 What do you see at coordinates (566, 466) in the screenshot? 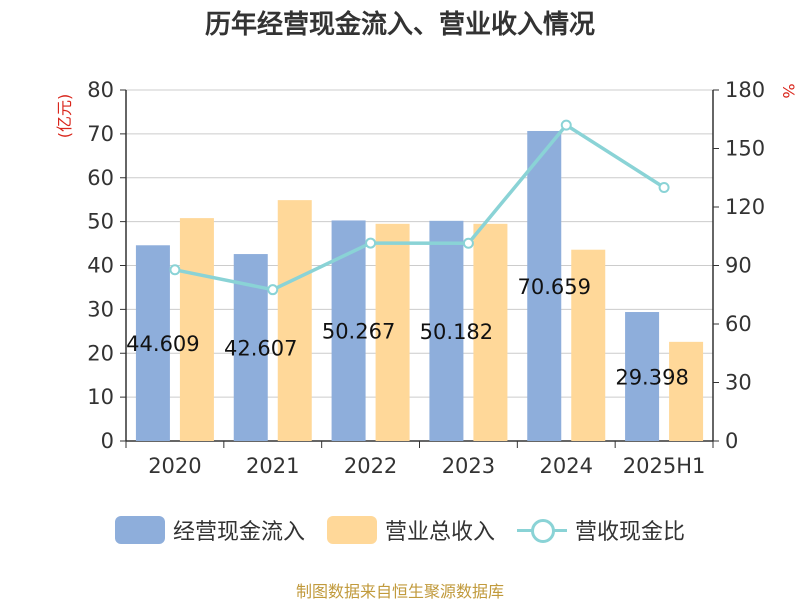
I see `x-tick-label: 2024` at bounding box center [566, 466].